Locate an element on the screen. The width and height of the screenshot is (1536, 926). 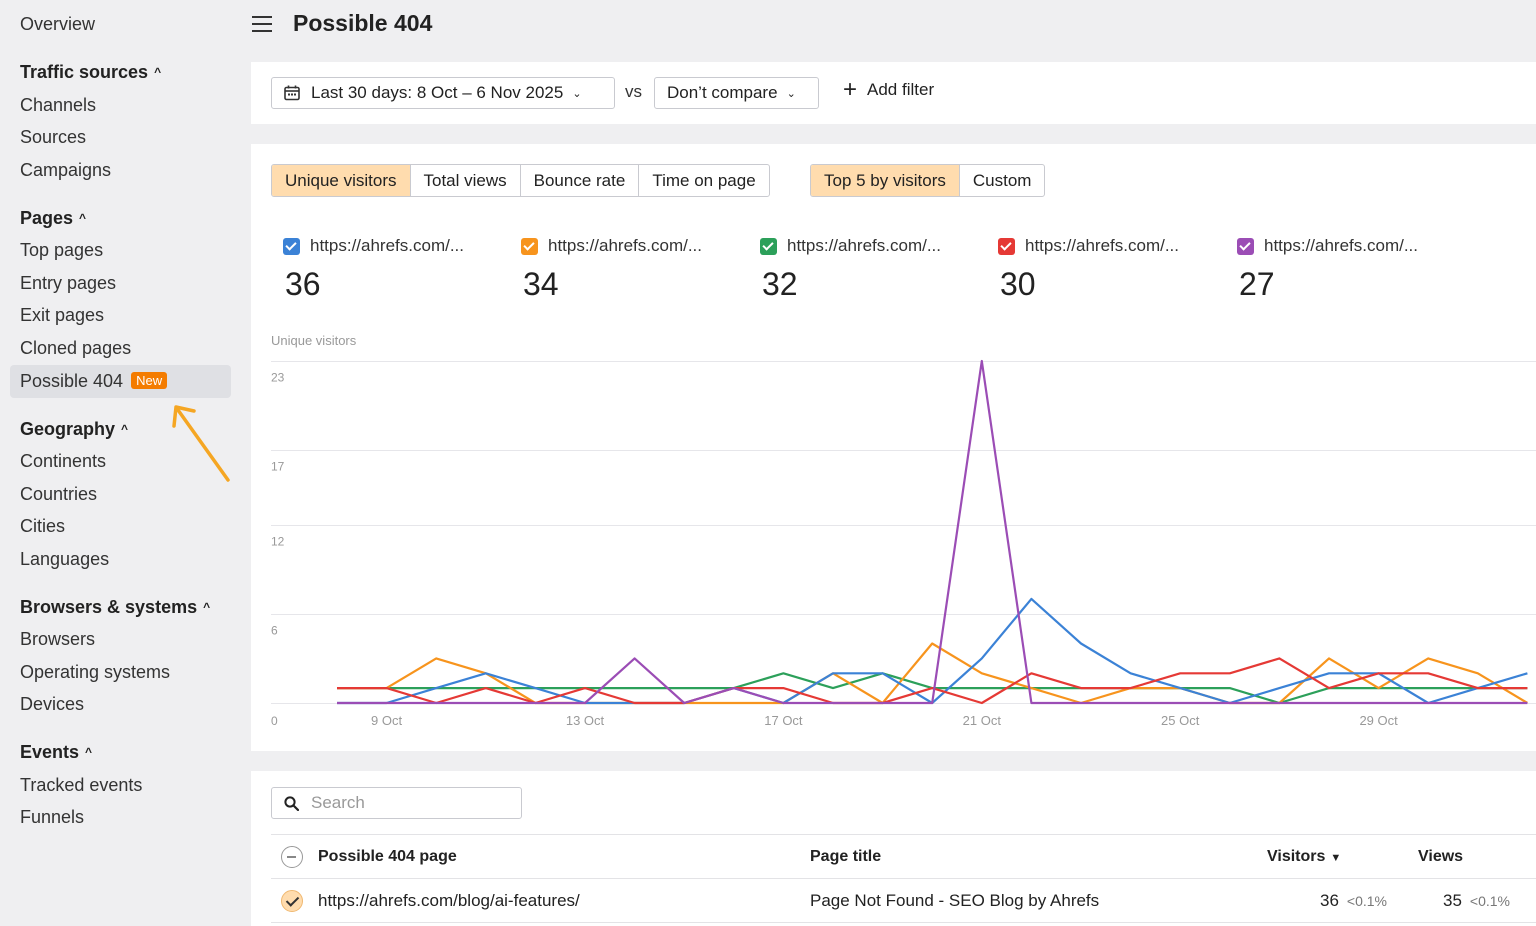
sidebar-item-sources: Sources is located at coordinates (53, 137).